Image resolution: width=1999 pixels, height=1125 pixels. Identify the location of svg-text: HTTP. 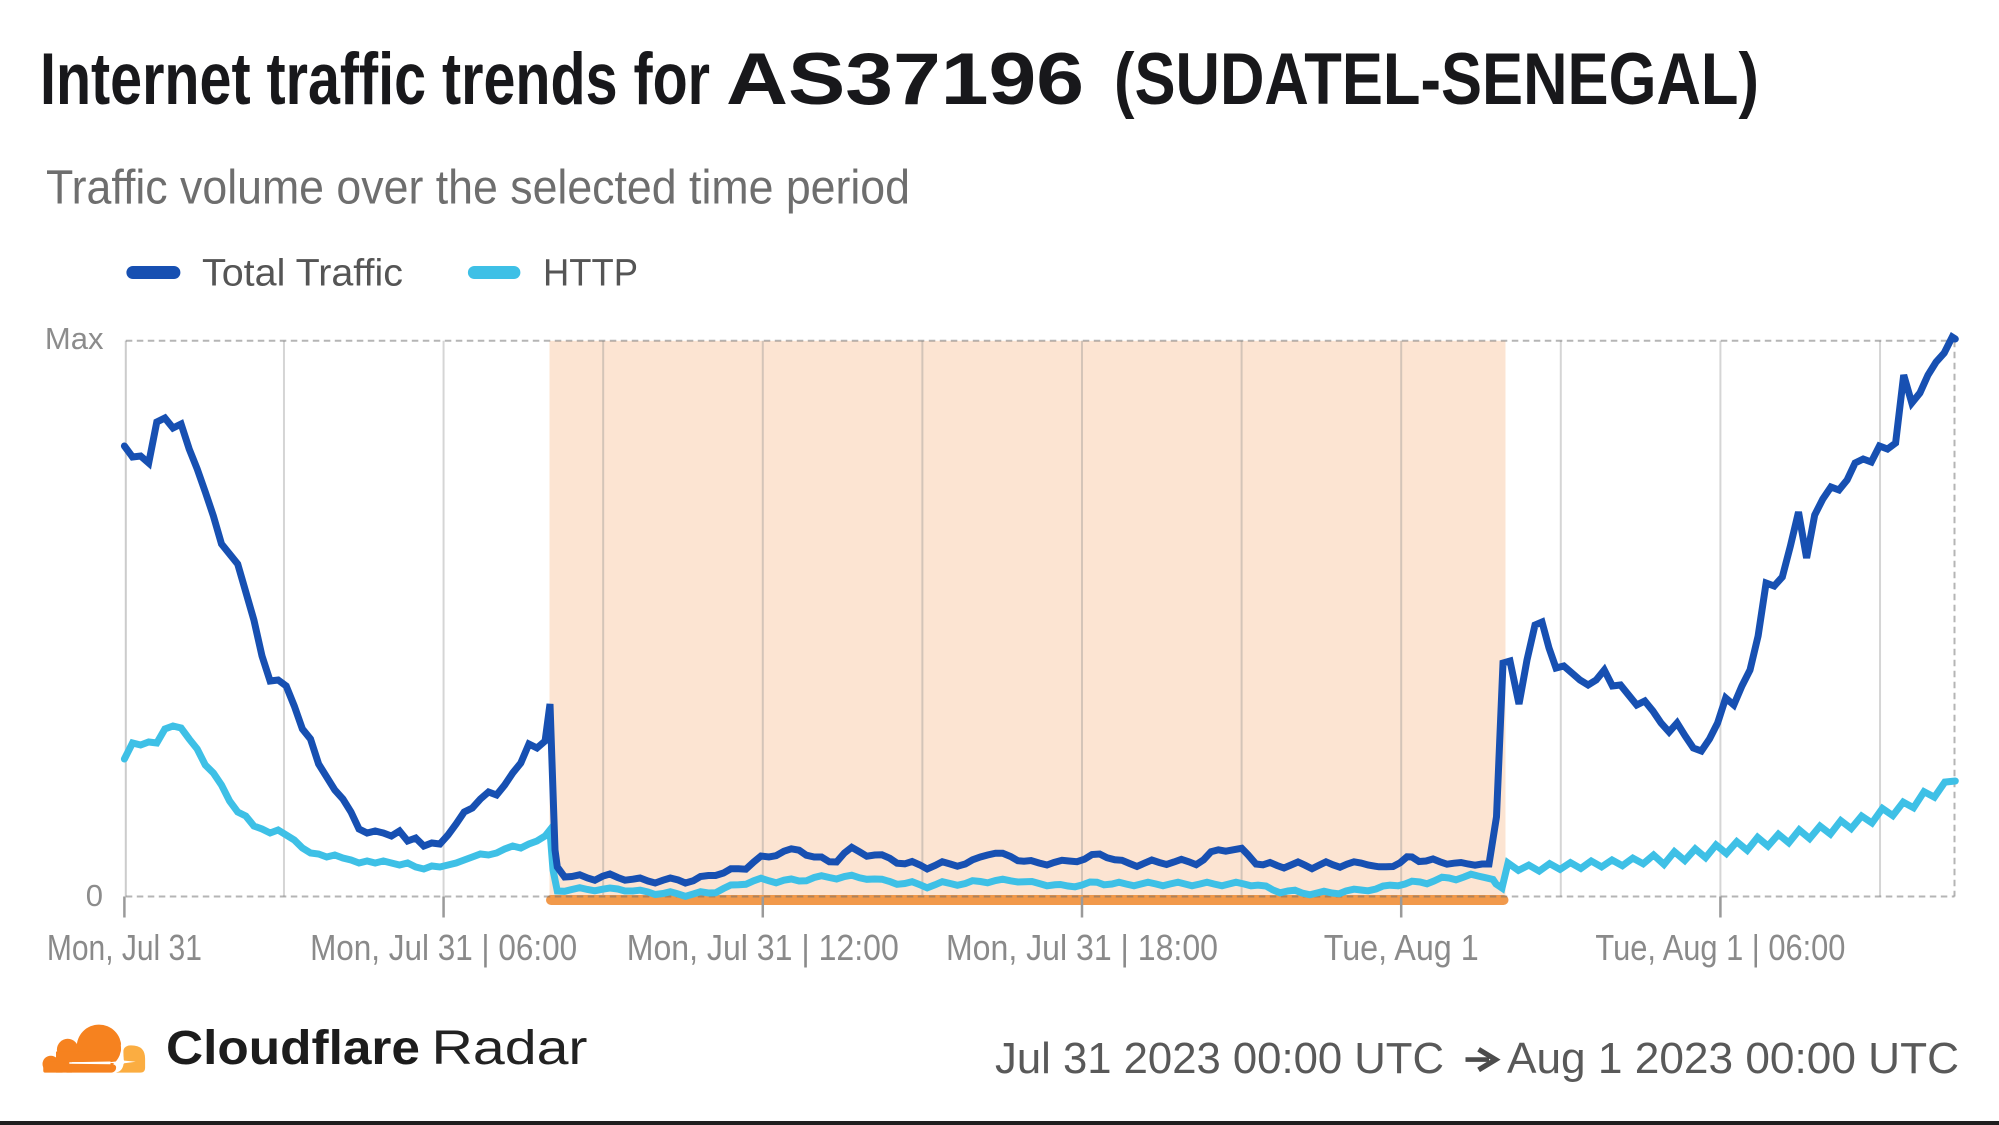
(590, 274).